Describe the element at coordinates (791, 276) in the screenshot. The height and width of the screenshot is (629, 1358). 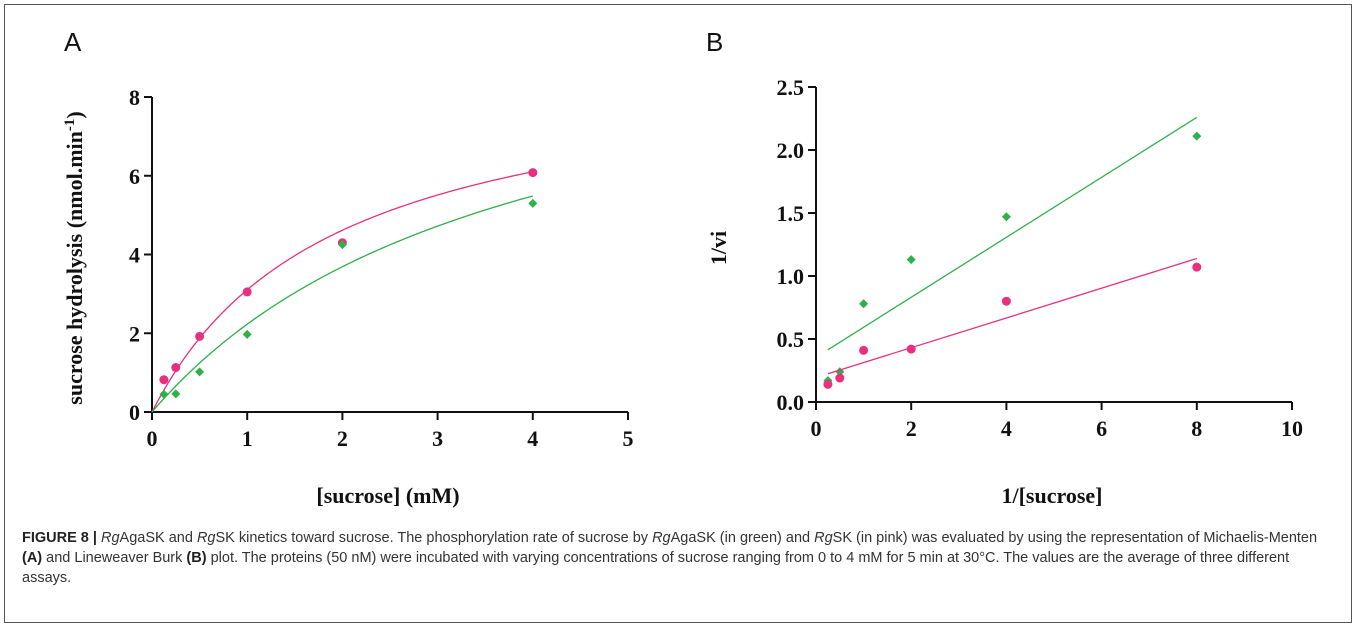
I see `y-tick-label: 1.0` at that location.